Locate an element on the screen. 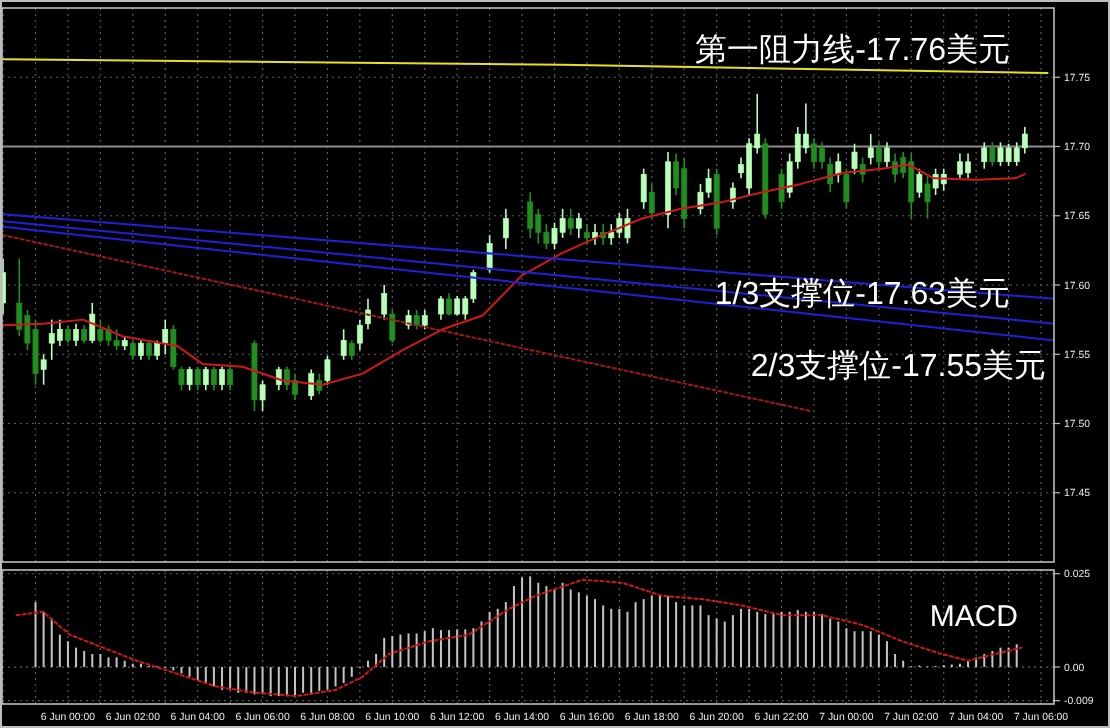  annotation: MACD is located at coordinates (974, 617).